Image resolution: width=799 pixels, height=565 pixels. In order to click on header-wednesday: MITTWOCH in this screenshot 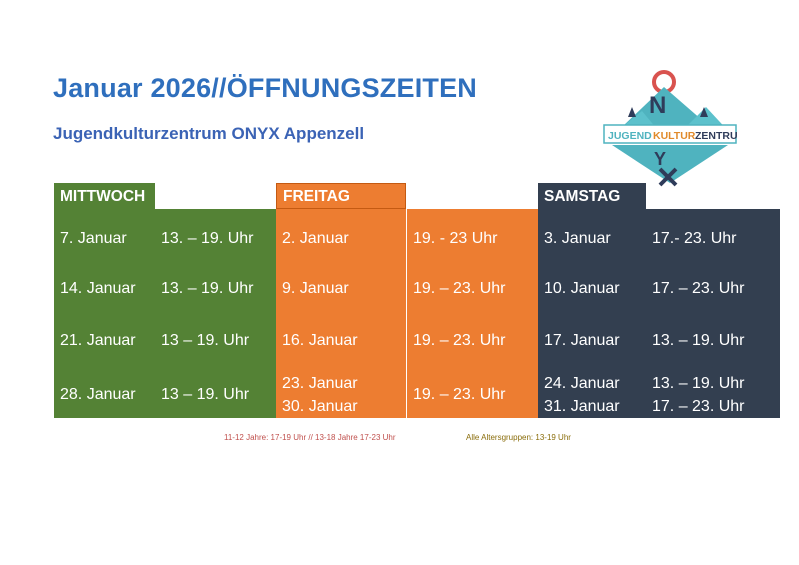, I will do `click(104, 196)`.